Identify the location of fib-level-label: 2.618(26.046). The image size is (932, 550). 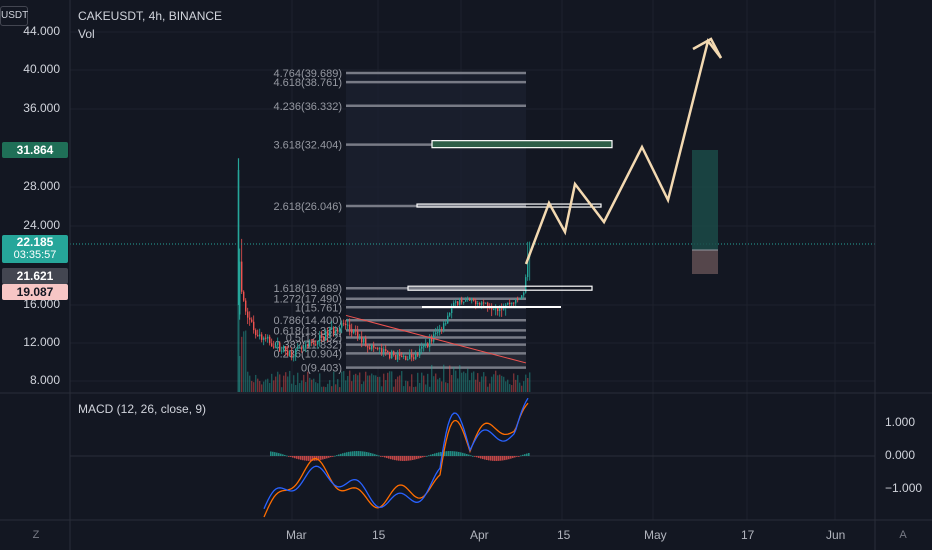
(308, 207).